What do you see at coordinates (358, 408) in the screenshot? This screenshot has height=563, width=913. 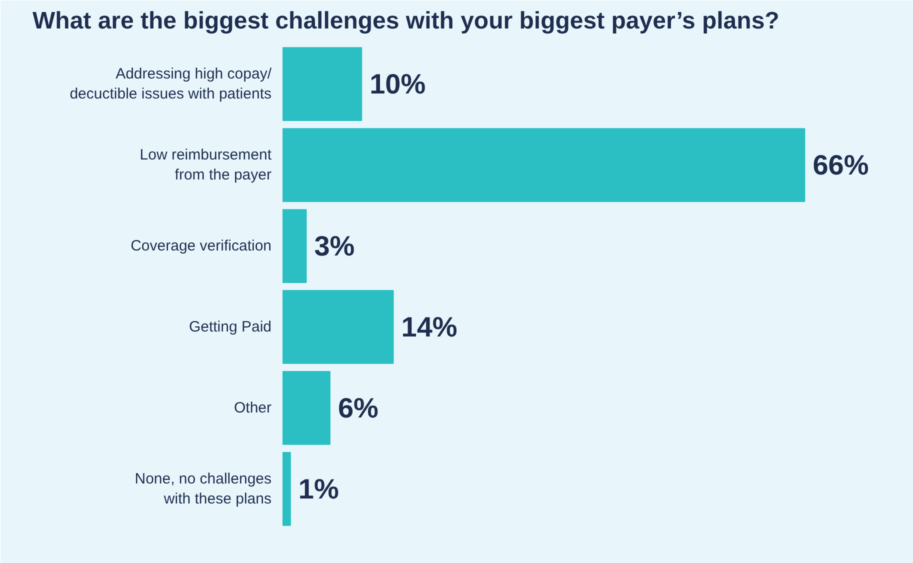 I see `data-label: 6%` at bounding box center [358, 408].